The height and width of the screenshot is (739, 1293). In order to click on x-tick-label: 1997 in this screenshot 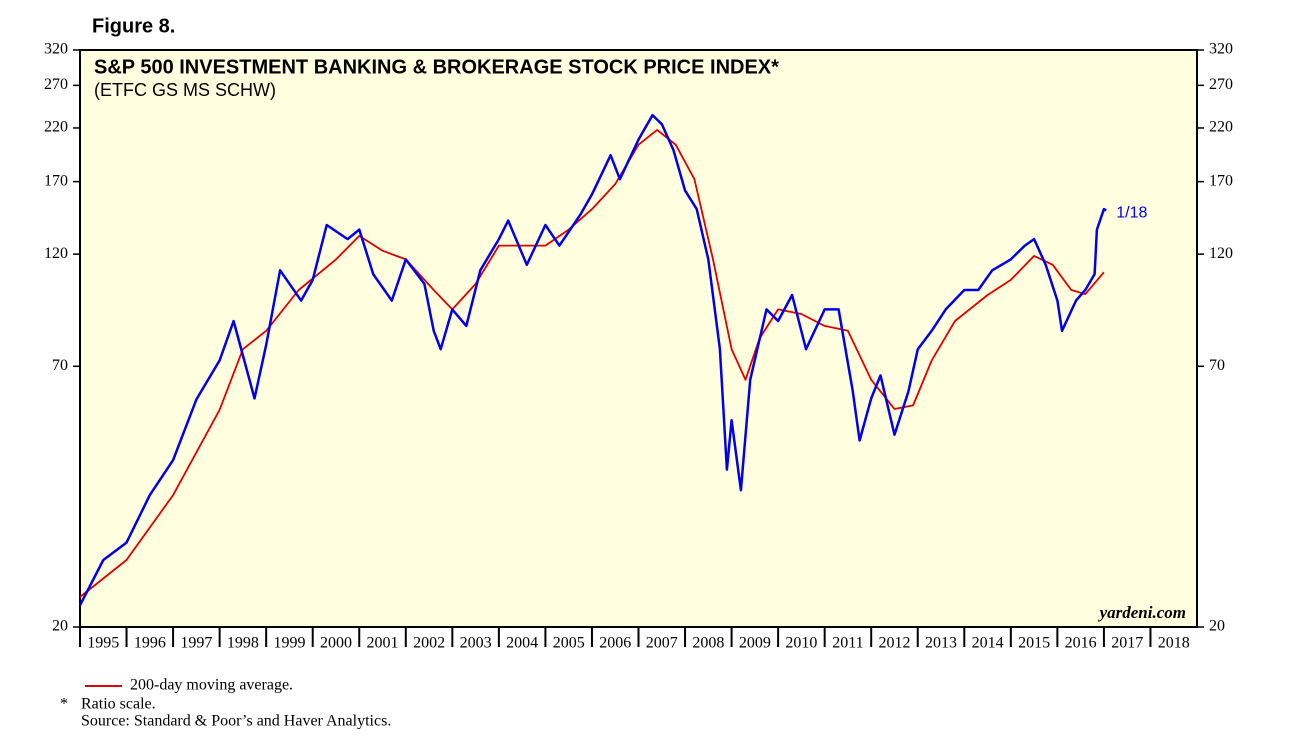, I will do `click(196, 643)`.